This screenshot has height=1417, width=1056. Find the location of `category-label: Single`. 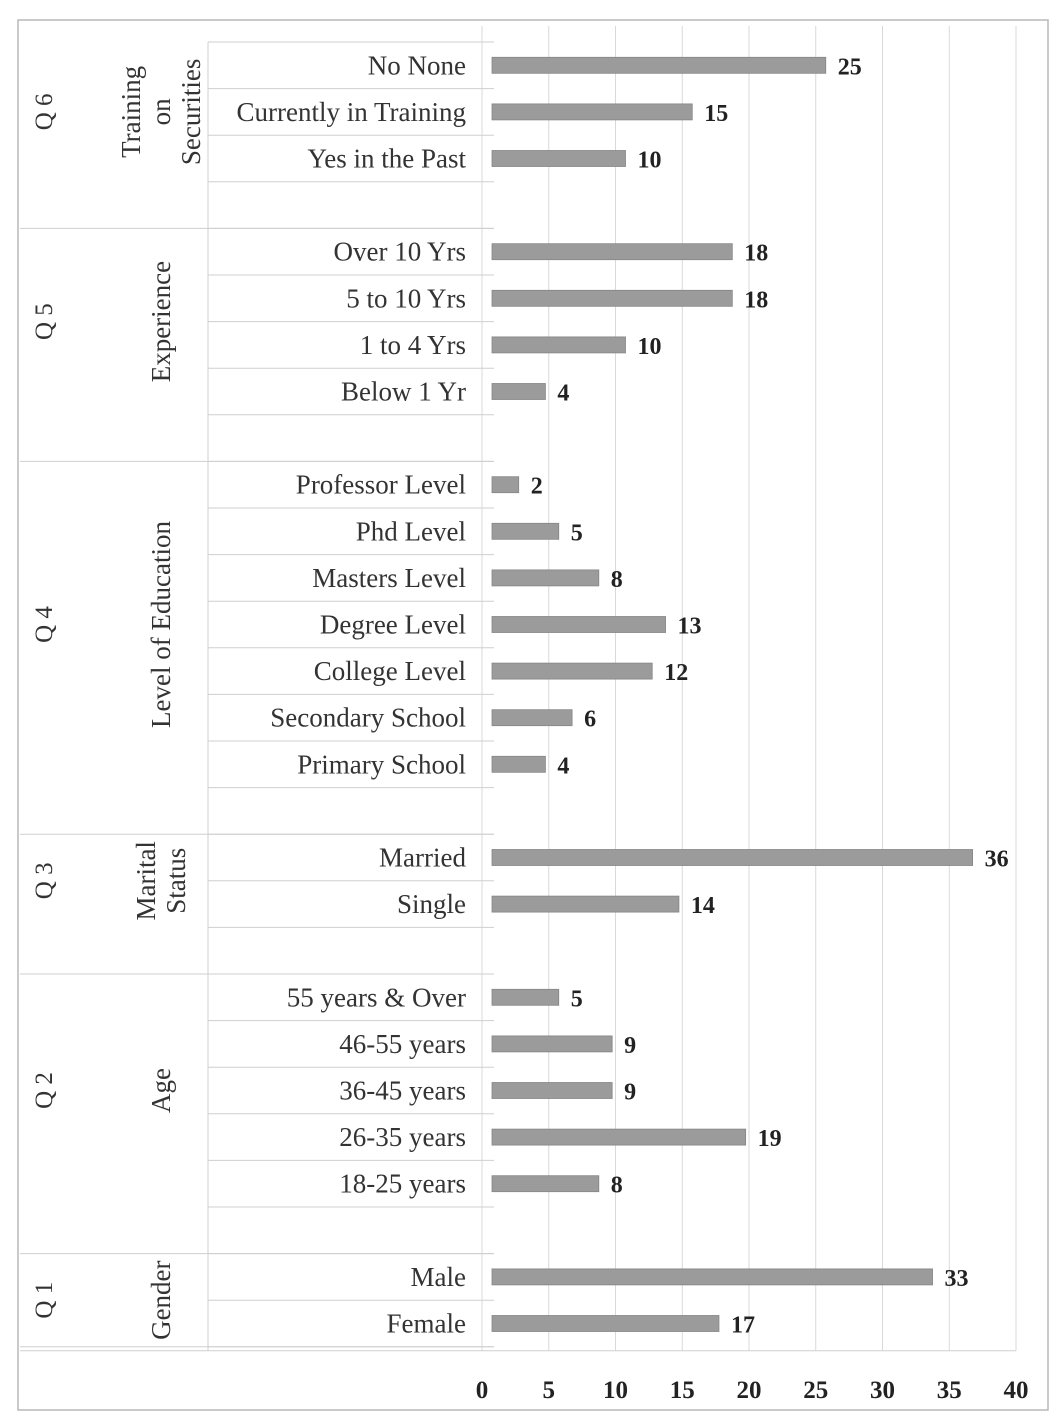

category-label: Single is located at coordinates (431, 904).